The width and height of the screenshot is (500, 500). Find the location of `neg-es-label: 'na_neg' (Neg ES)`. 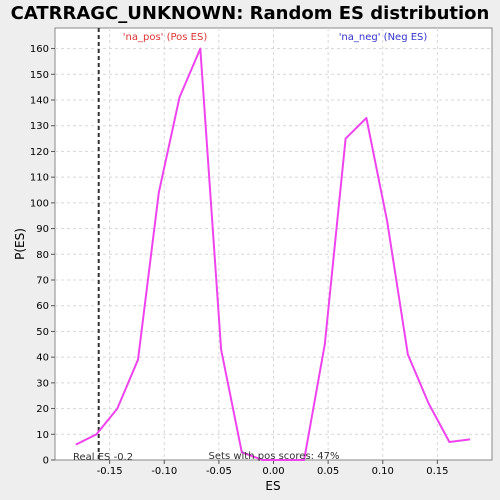

neg-es-label: 'na_neg' (Neg ES) is located at coordinates (383, 37).